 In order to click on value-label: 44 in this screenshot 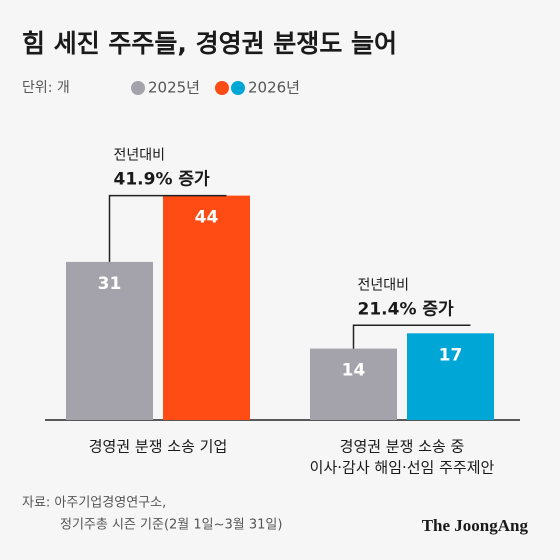, I will do `click(207, 218)`.